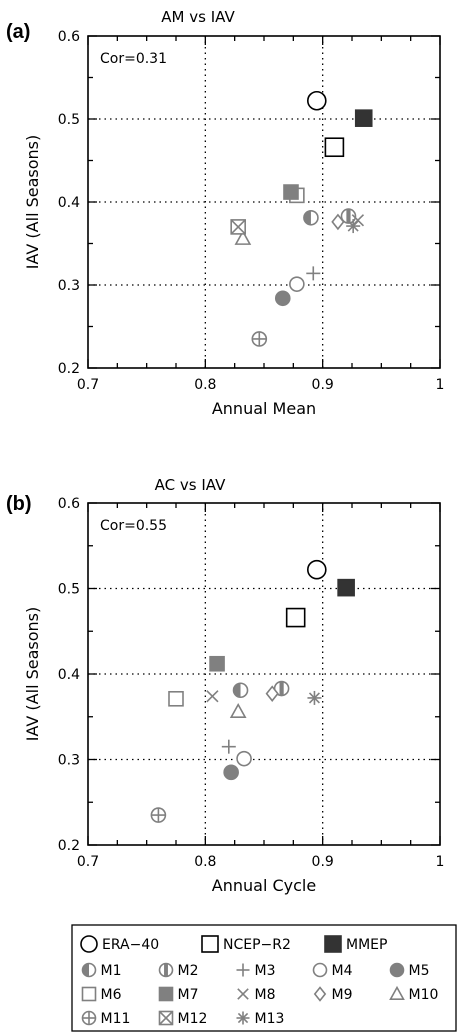  I want to click on legend-label: M5, so click(419, 971).